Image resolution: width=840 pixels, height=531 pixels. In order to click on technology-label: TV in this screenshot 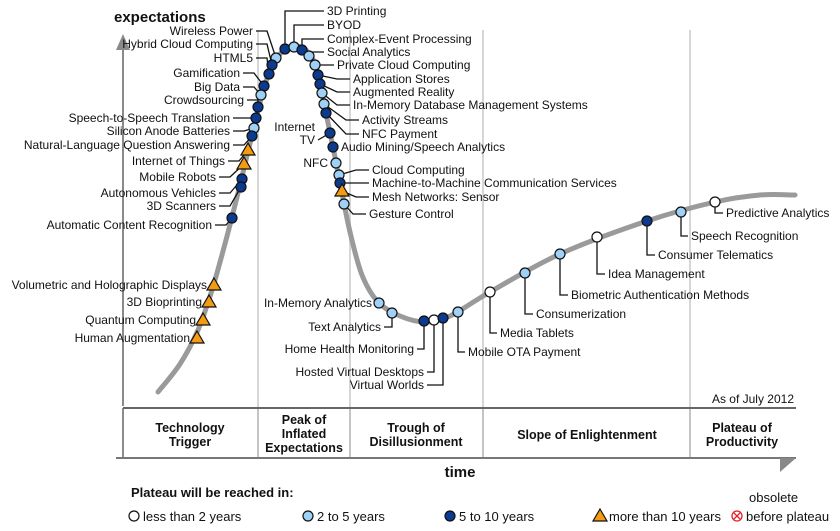, I will do `click(307, 140)`.